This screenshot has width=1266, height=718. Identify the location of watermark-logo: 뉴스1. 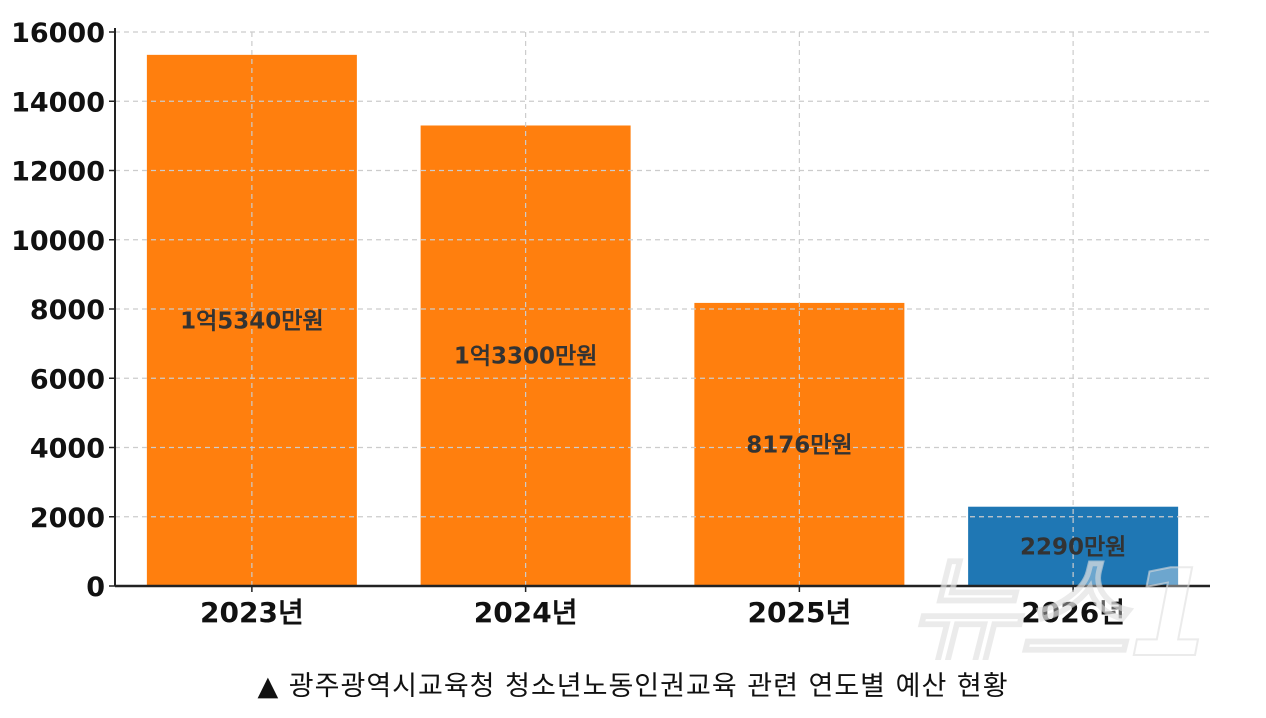
(1060, 602).